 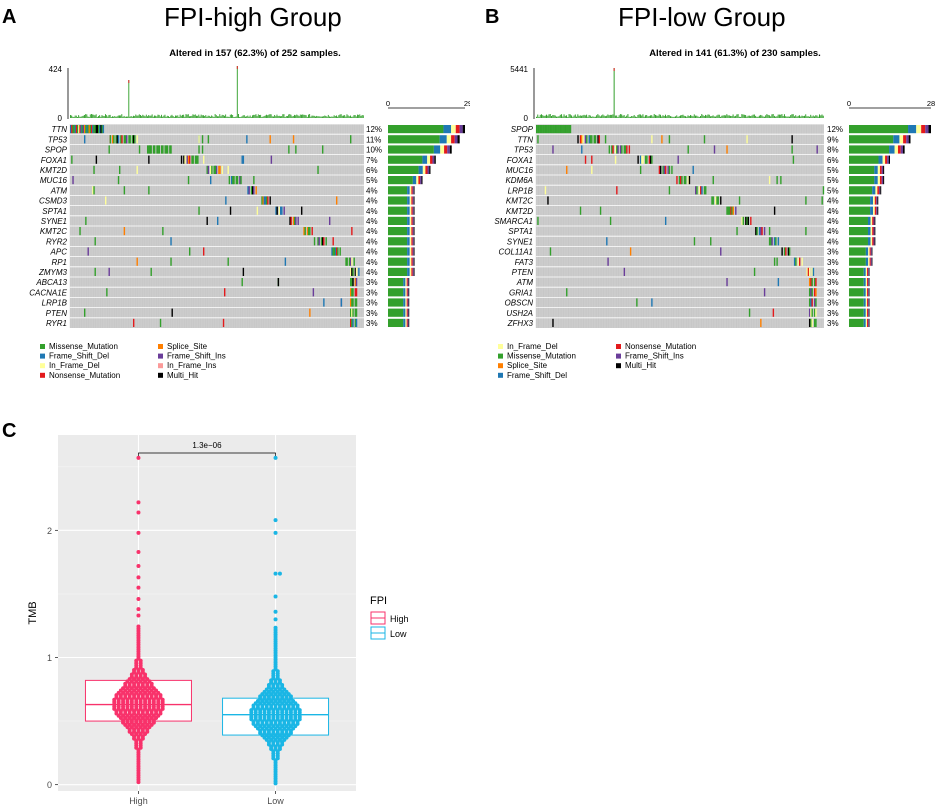 What do you see at coordinates (138, 551) in the screenshot?
I see `outlier-dot-high` at bounding box center [138, 551].